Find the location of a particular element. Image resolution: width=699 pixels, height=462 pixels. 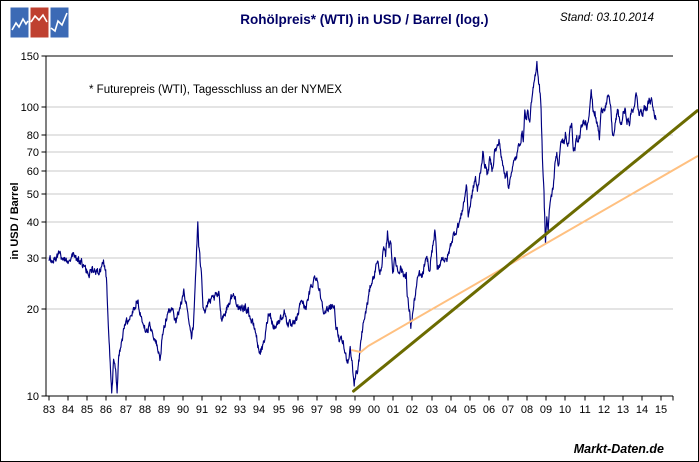

y-tick-label: 70 is located at coordinates (33, 153).